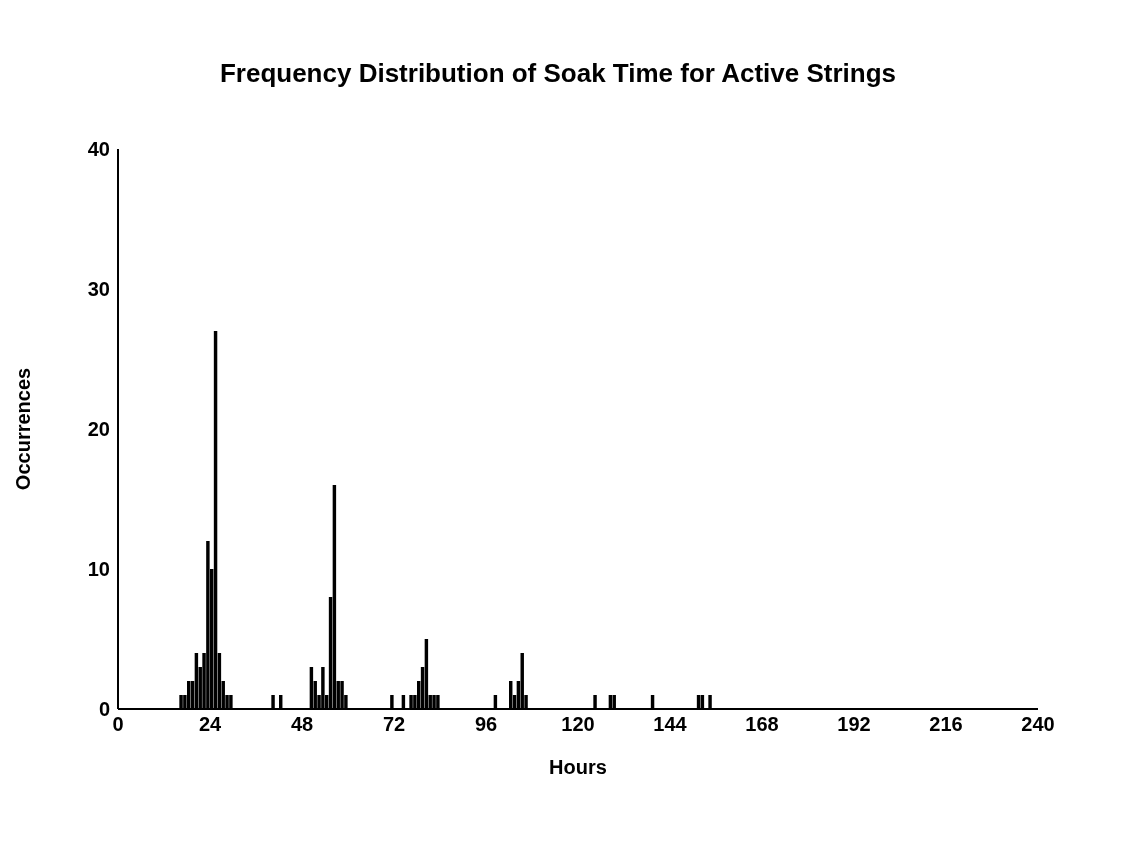 This screenshot has width=1121, height=857. Describe the element at coordinates (558, 73) in the screenshot. I see `chart-title: Frequency Distribution of Soak Time for Active Strings` at that location.